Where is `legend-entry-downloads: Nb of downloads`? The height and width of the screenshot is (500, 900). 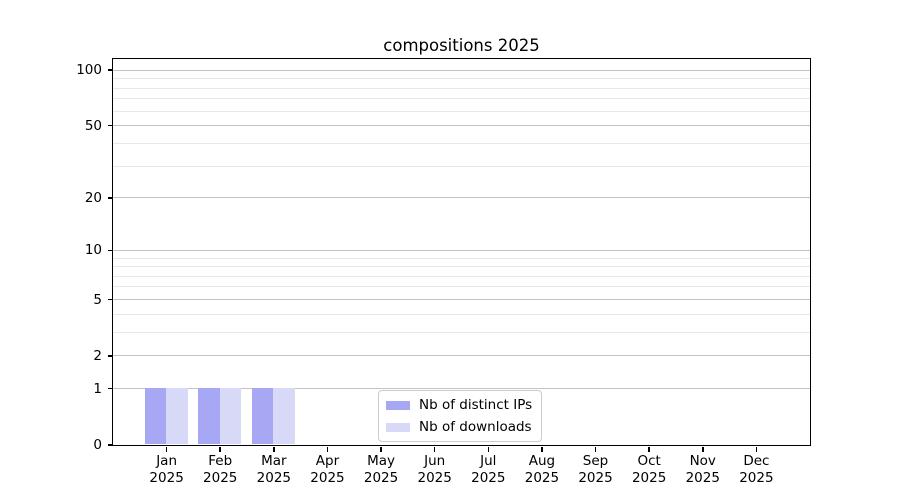 legend-entry-downloads: Nb of downloads is located at coordinates (459, 427).